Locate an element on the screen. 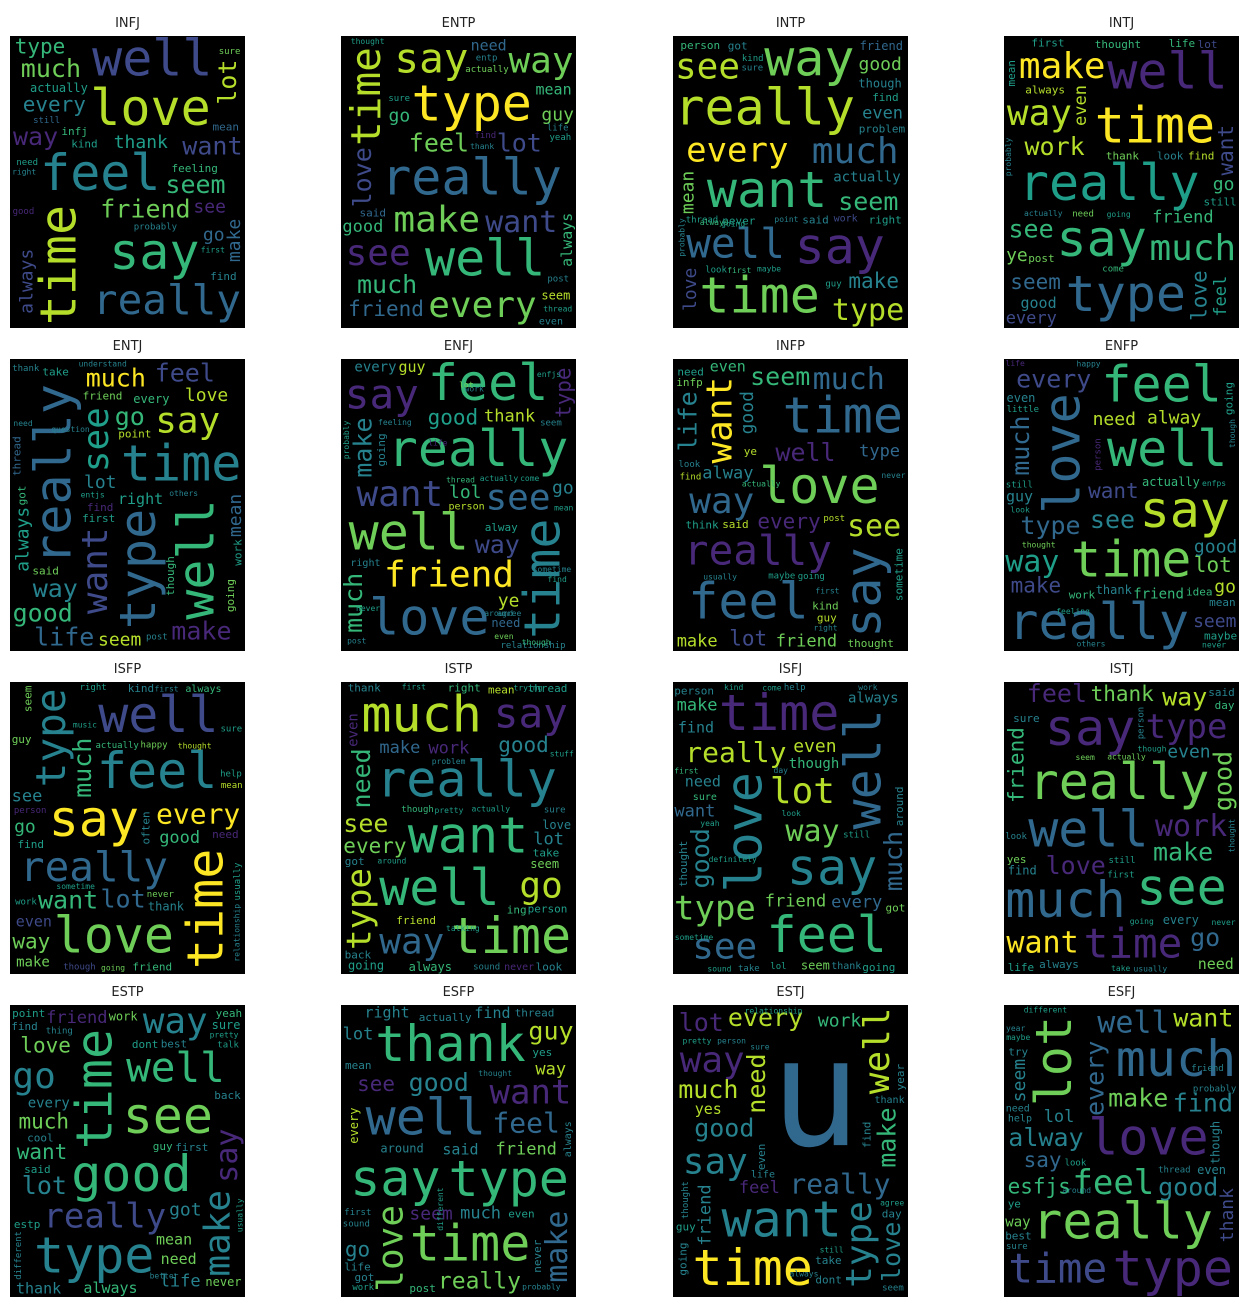 The height and width of the screenshot is (1306, 1248). cloud-word: thank is located at coordinates (1114, 590).